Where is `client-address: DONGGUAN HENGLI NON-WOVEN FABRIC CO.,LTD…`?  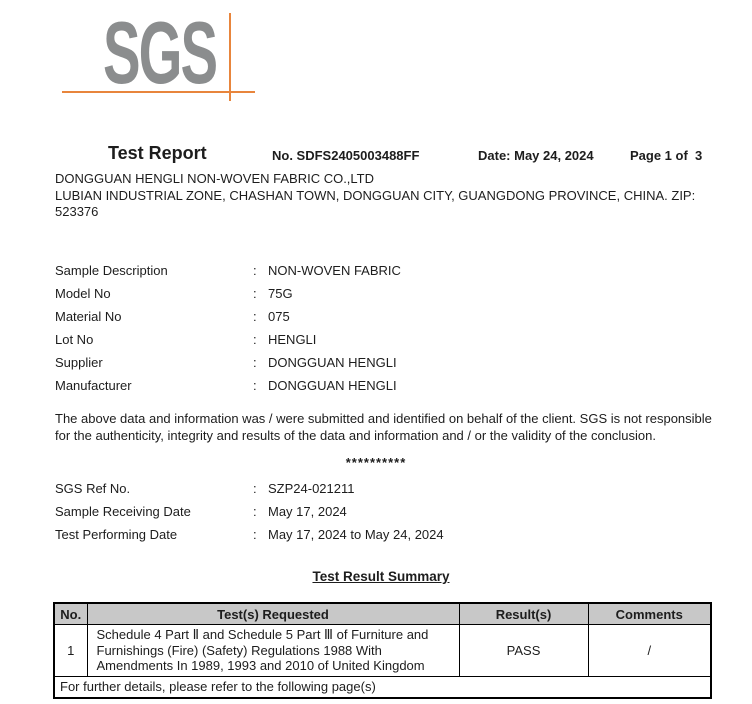
client-address: DONGGUAN HENGLI NON-WOVEN FABRIC CO.,LTD… is located at coordinates (375, 196).